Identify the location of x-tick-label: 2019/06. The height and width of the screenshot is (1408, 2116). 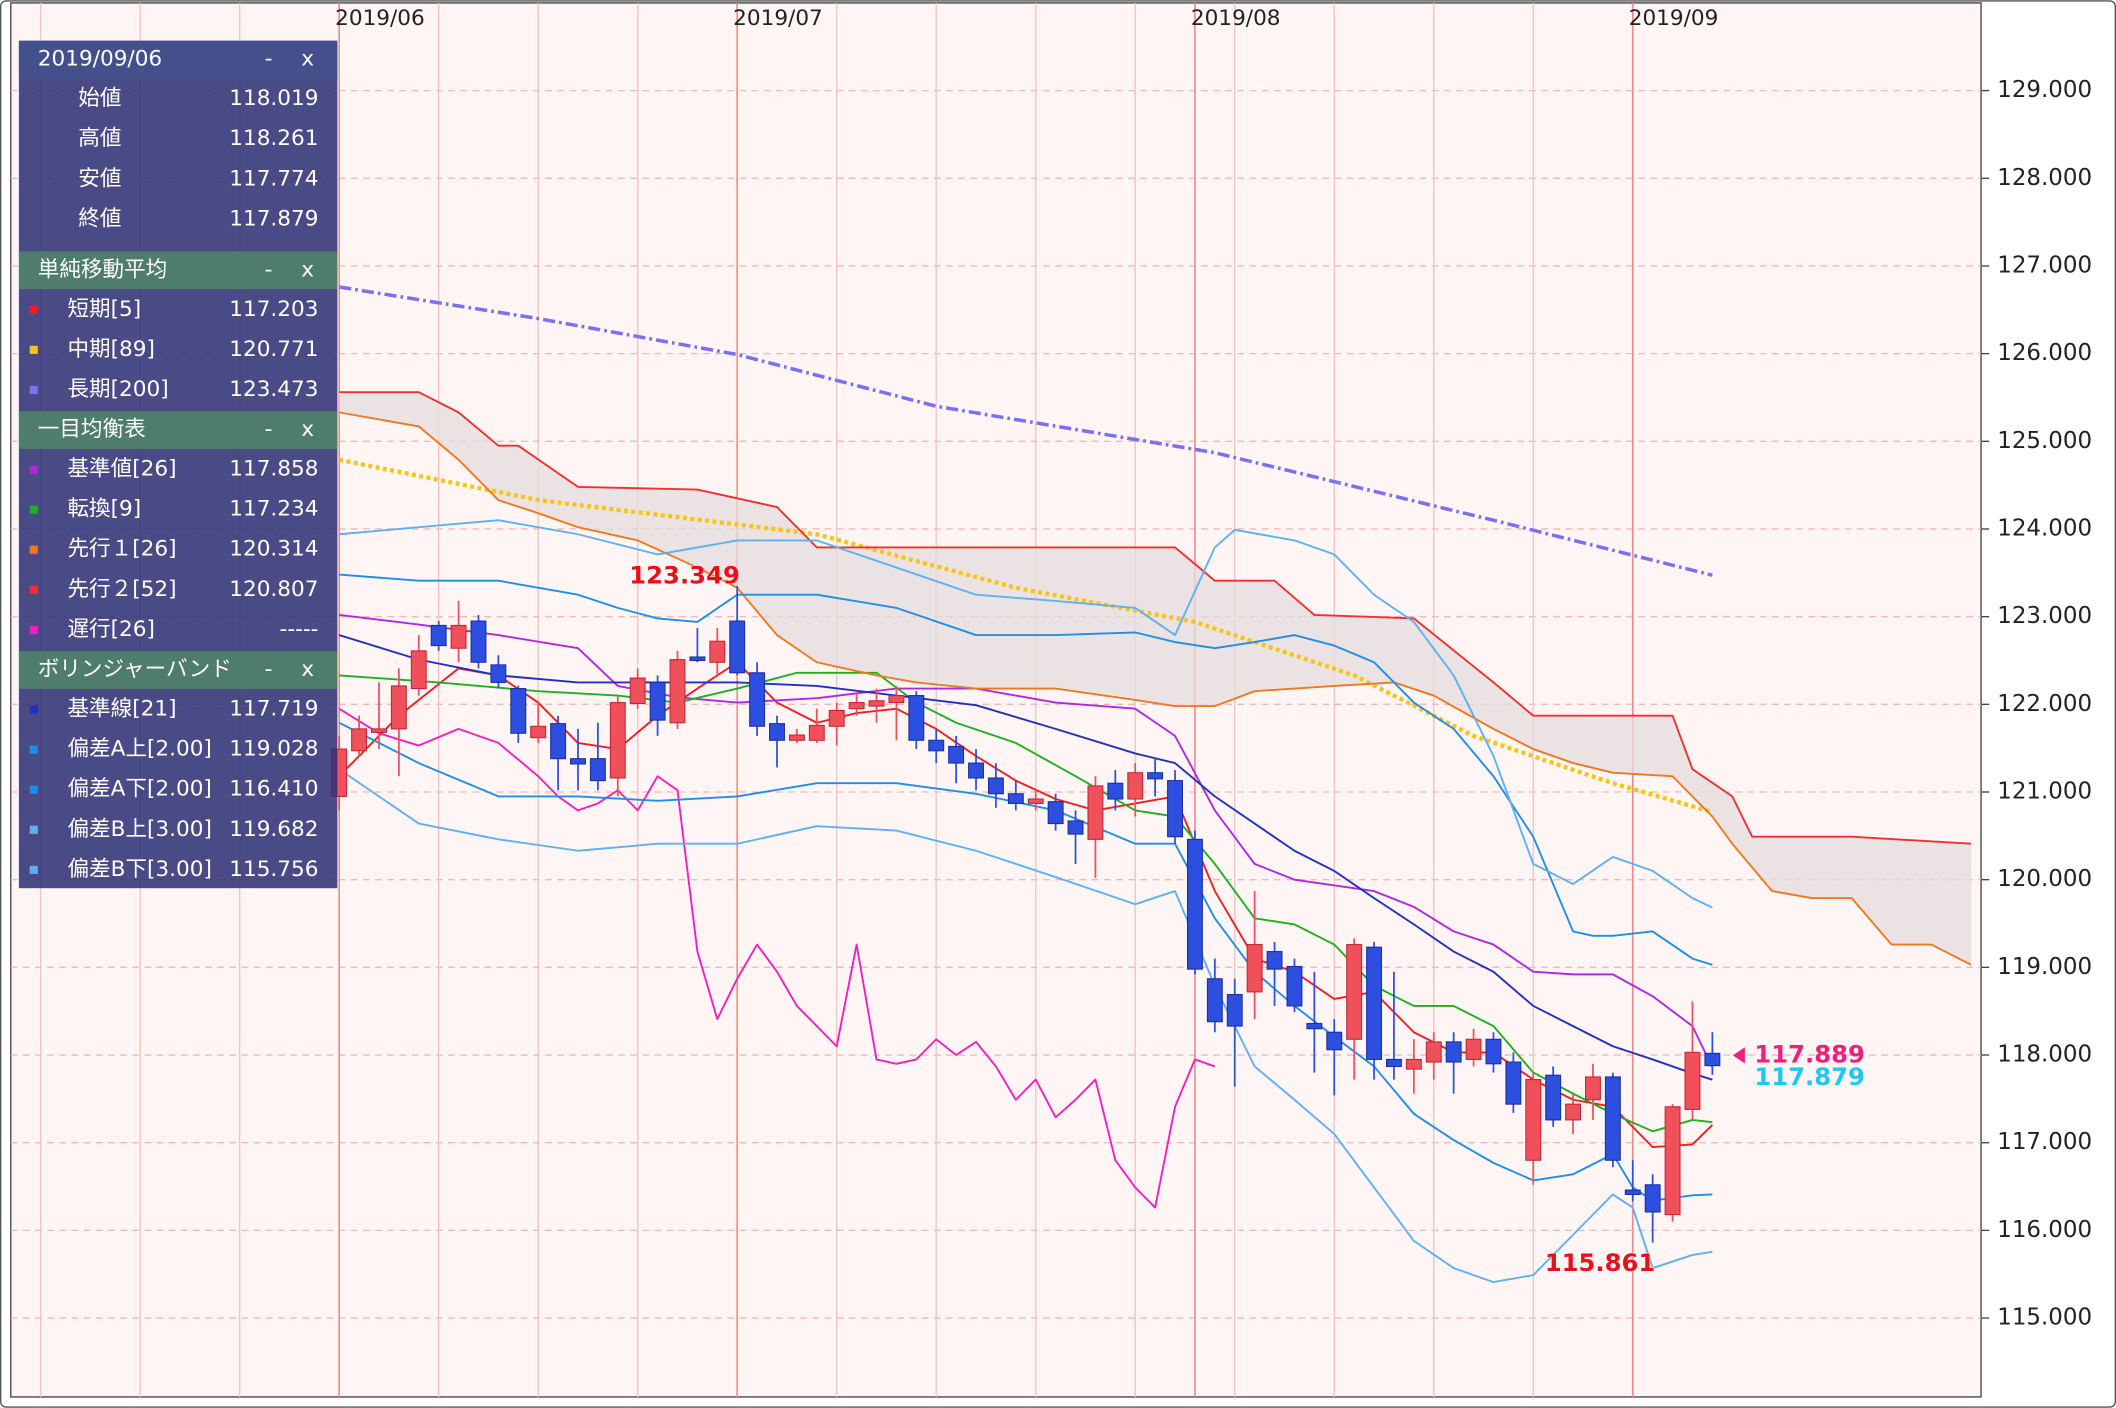
(380, 18).